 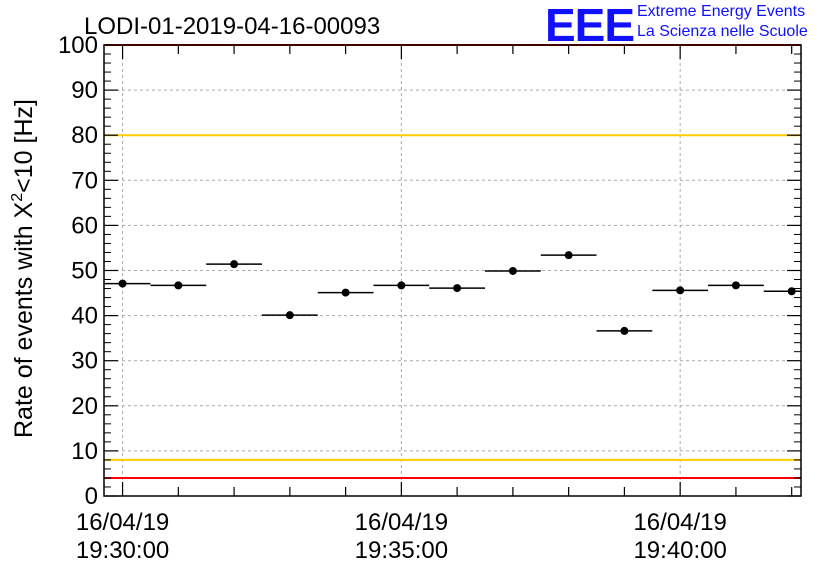 I want to click on y-axis-label-main: Rate of events with X, so click(x=24, y=319).